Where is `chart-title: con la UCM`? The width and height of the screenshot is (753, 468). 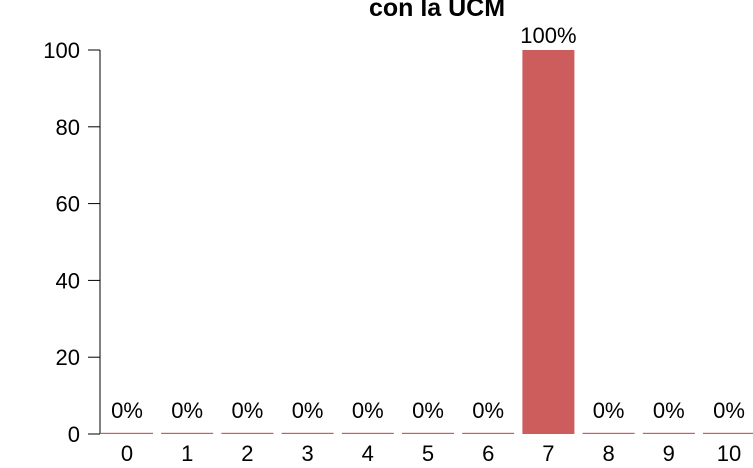
chart-title: con la UCM is located at coordinates (437, 11).